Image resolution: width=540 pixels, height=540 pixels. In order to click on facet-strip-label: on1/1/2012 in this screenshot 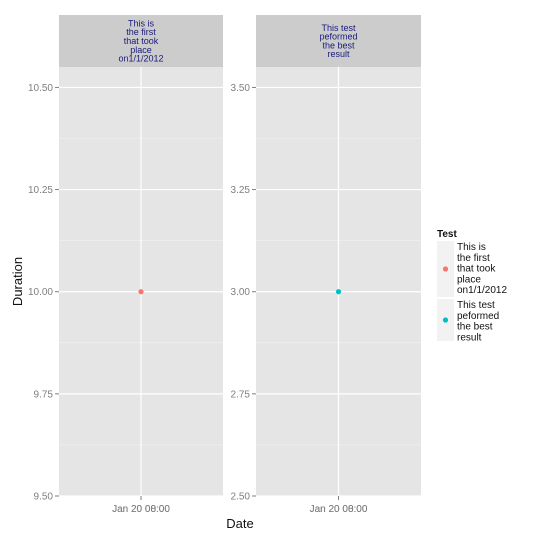, I will do `click(140, 59)`.